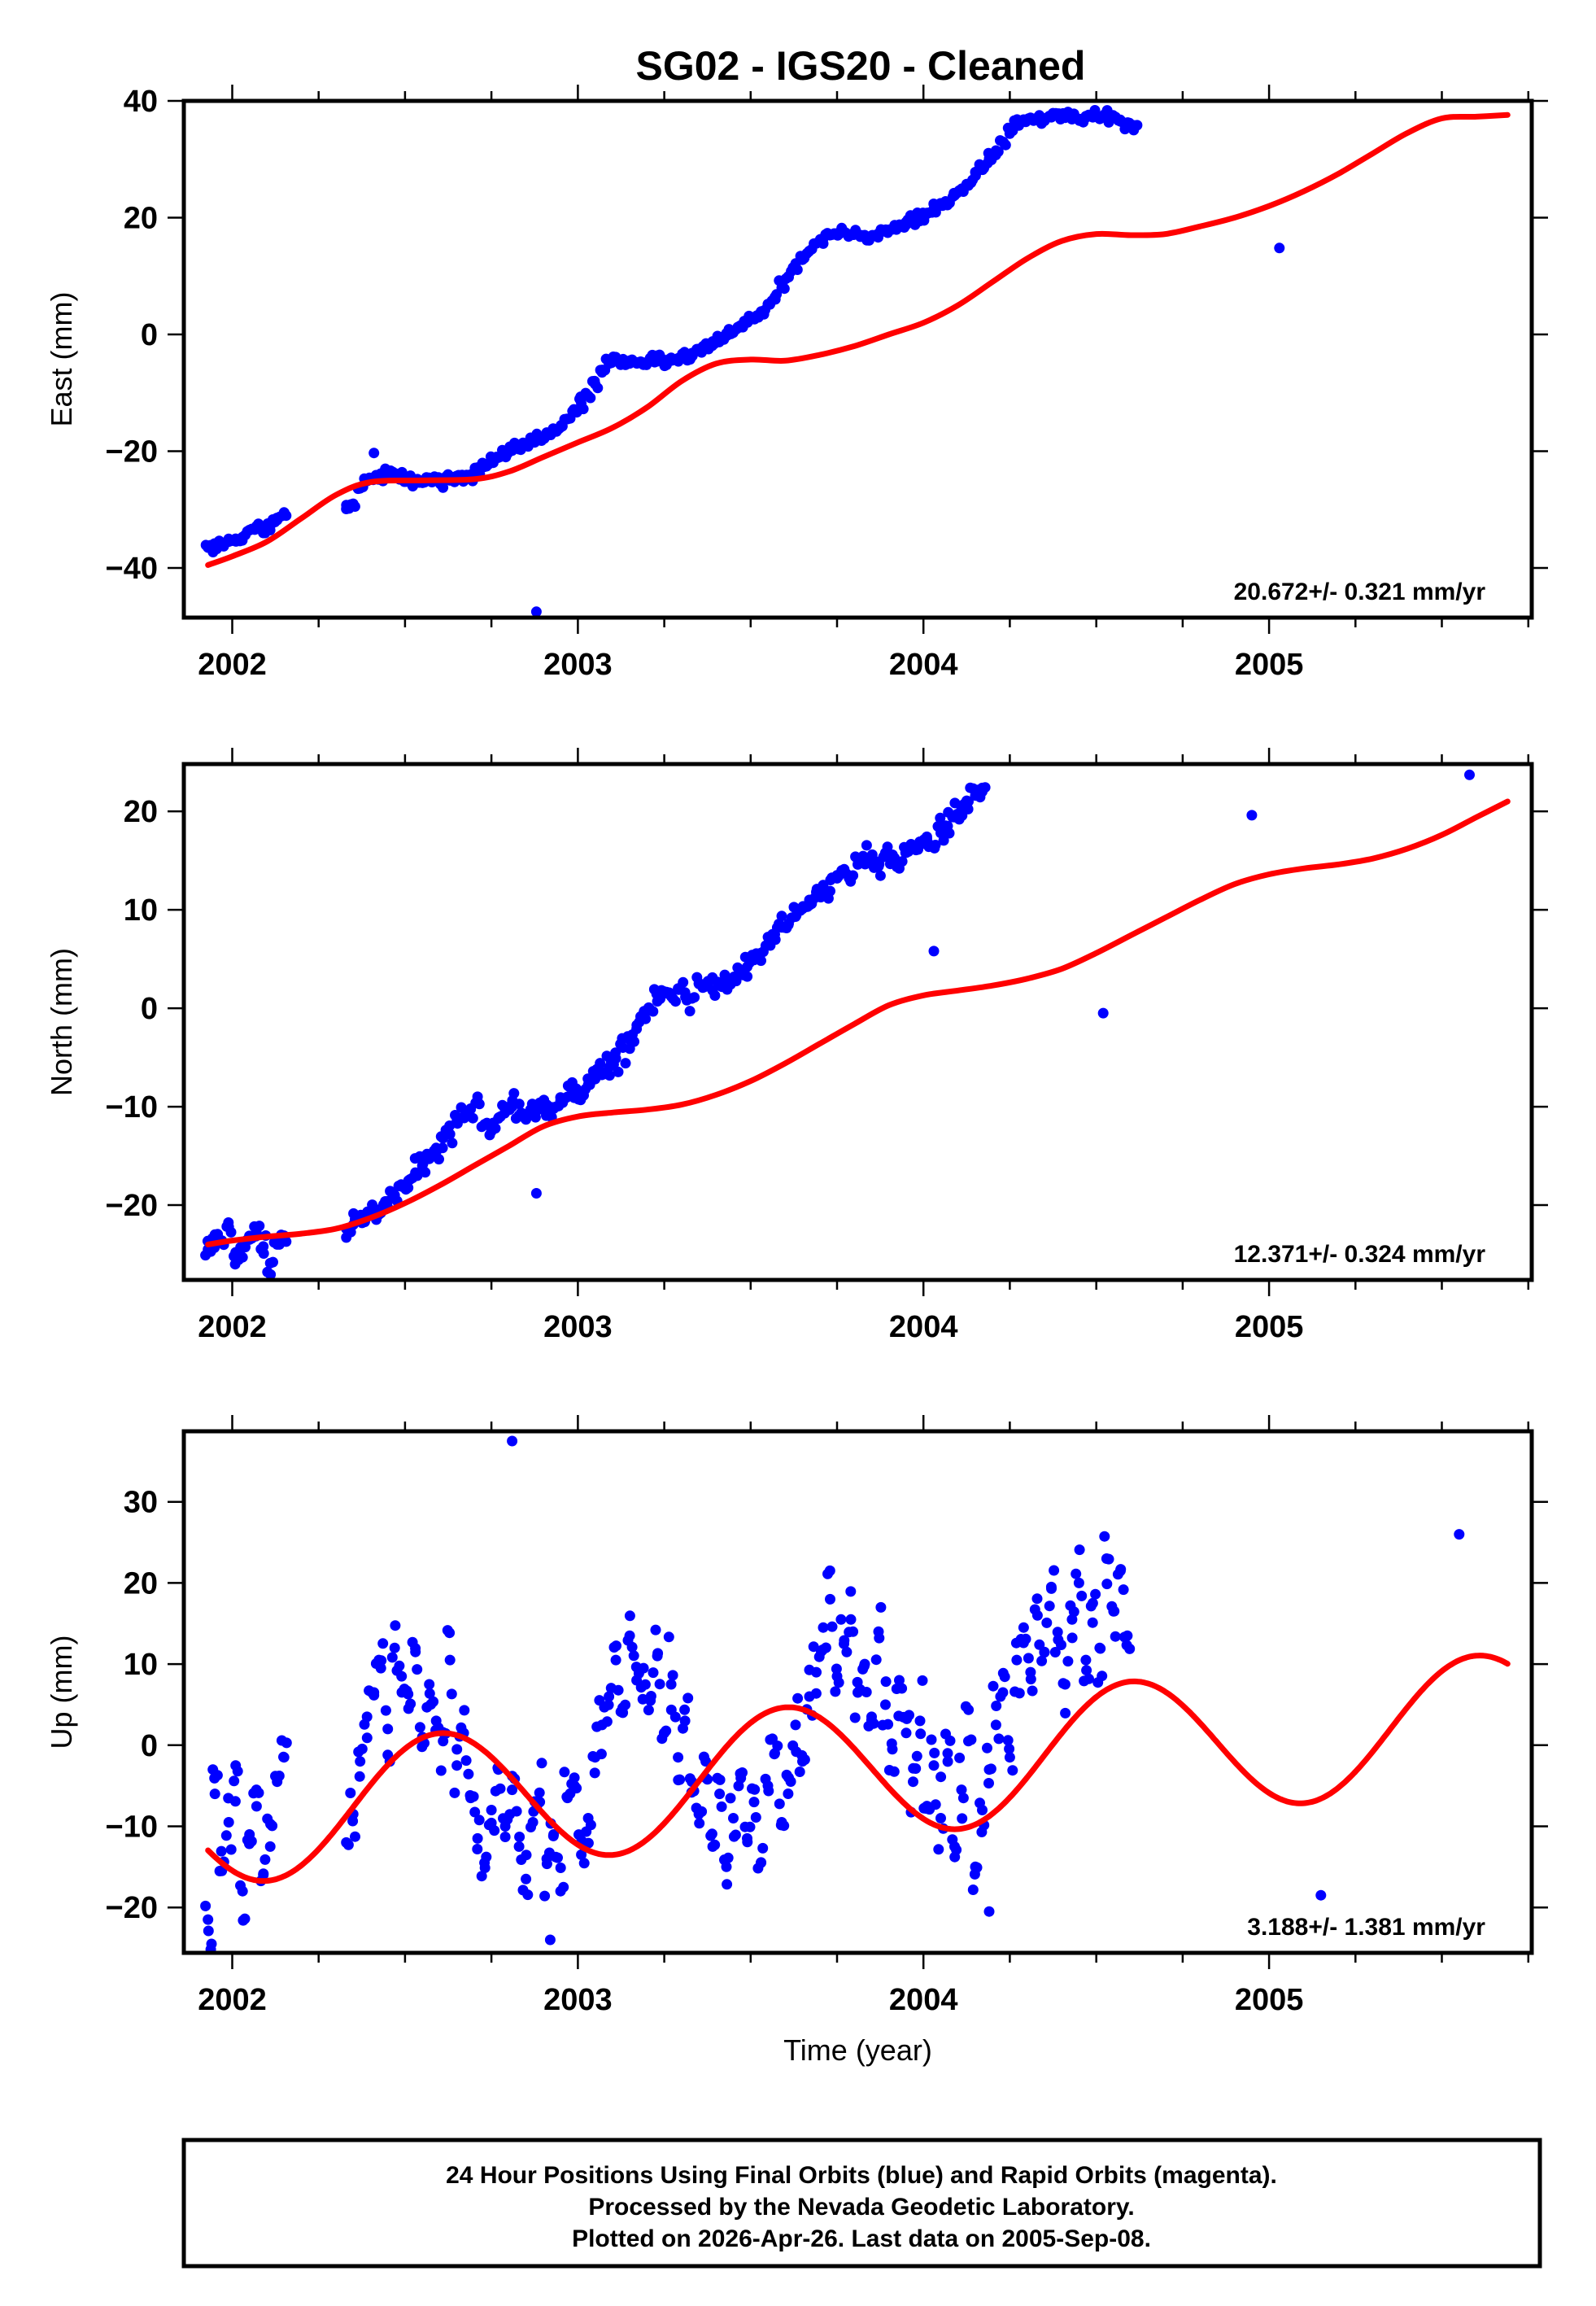  What do you see at coordinates (232, 665) in the screenshot?
I see `x-tick-label: 2002` at bounding box center [232, 665].